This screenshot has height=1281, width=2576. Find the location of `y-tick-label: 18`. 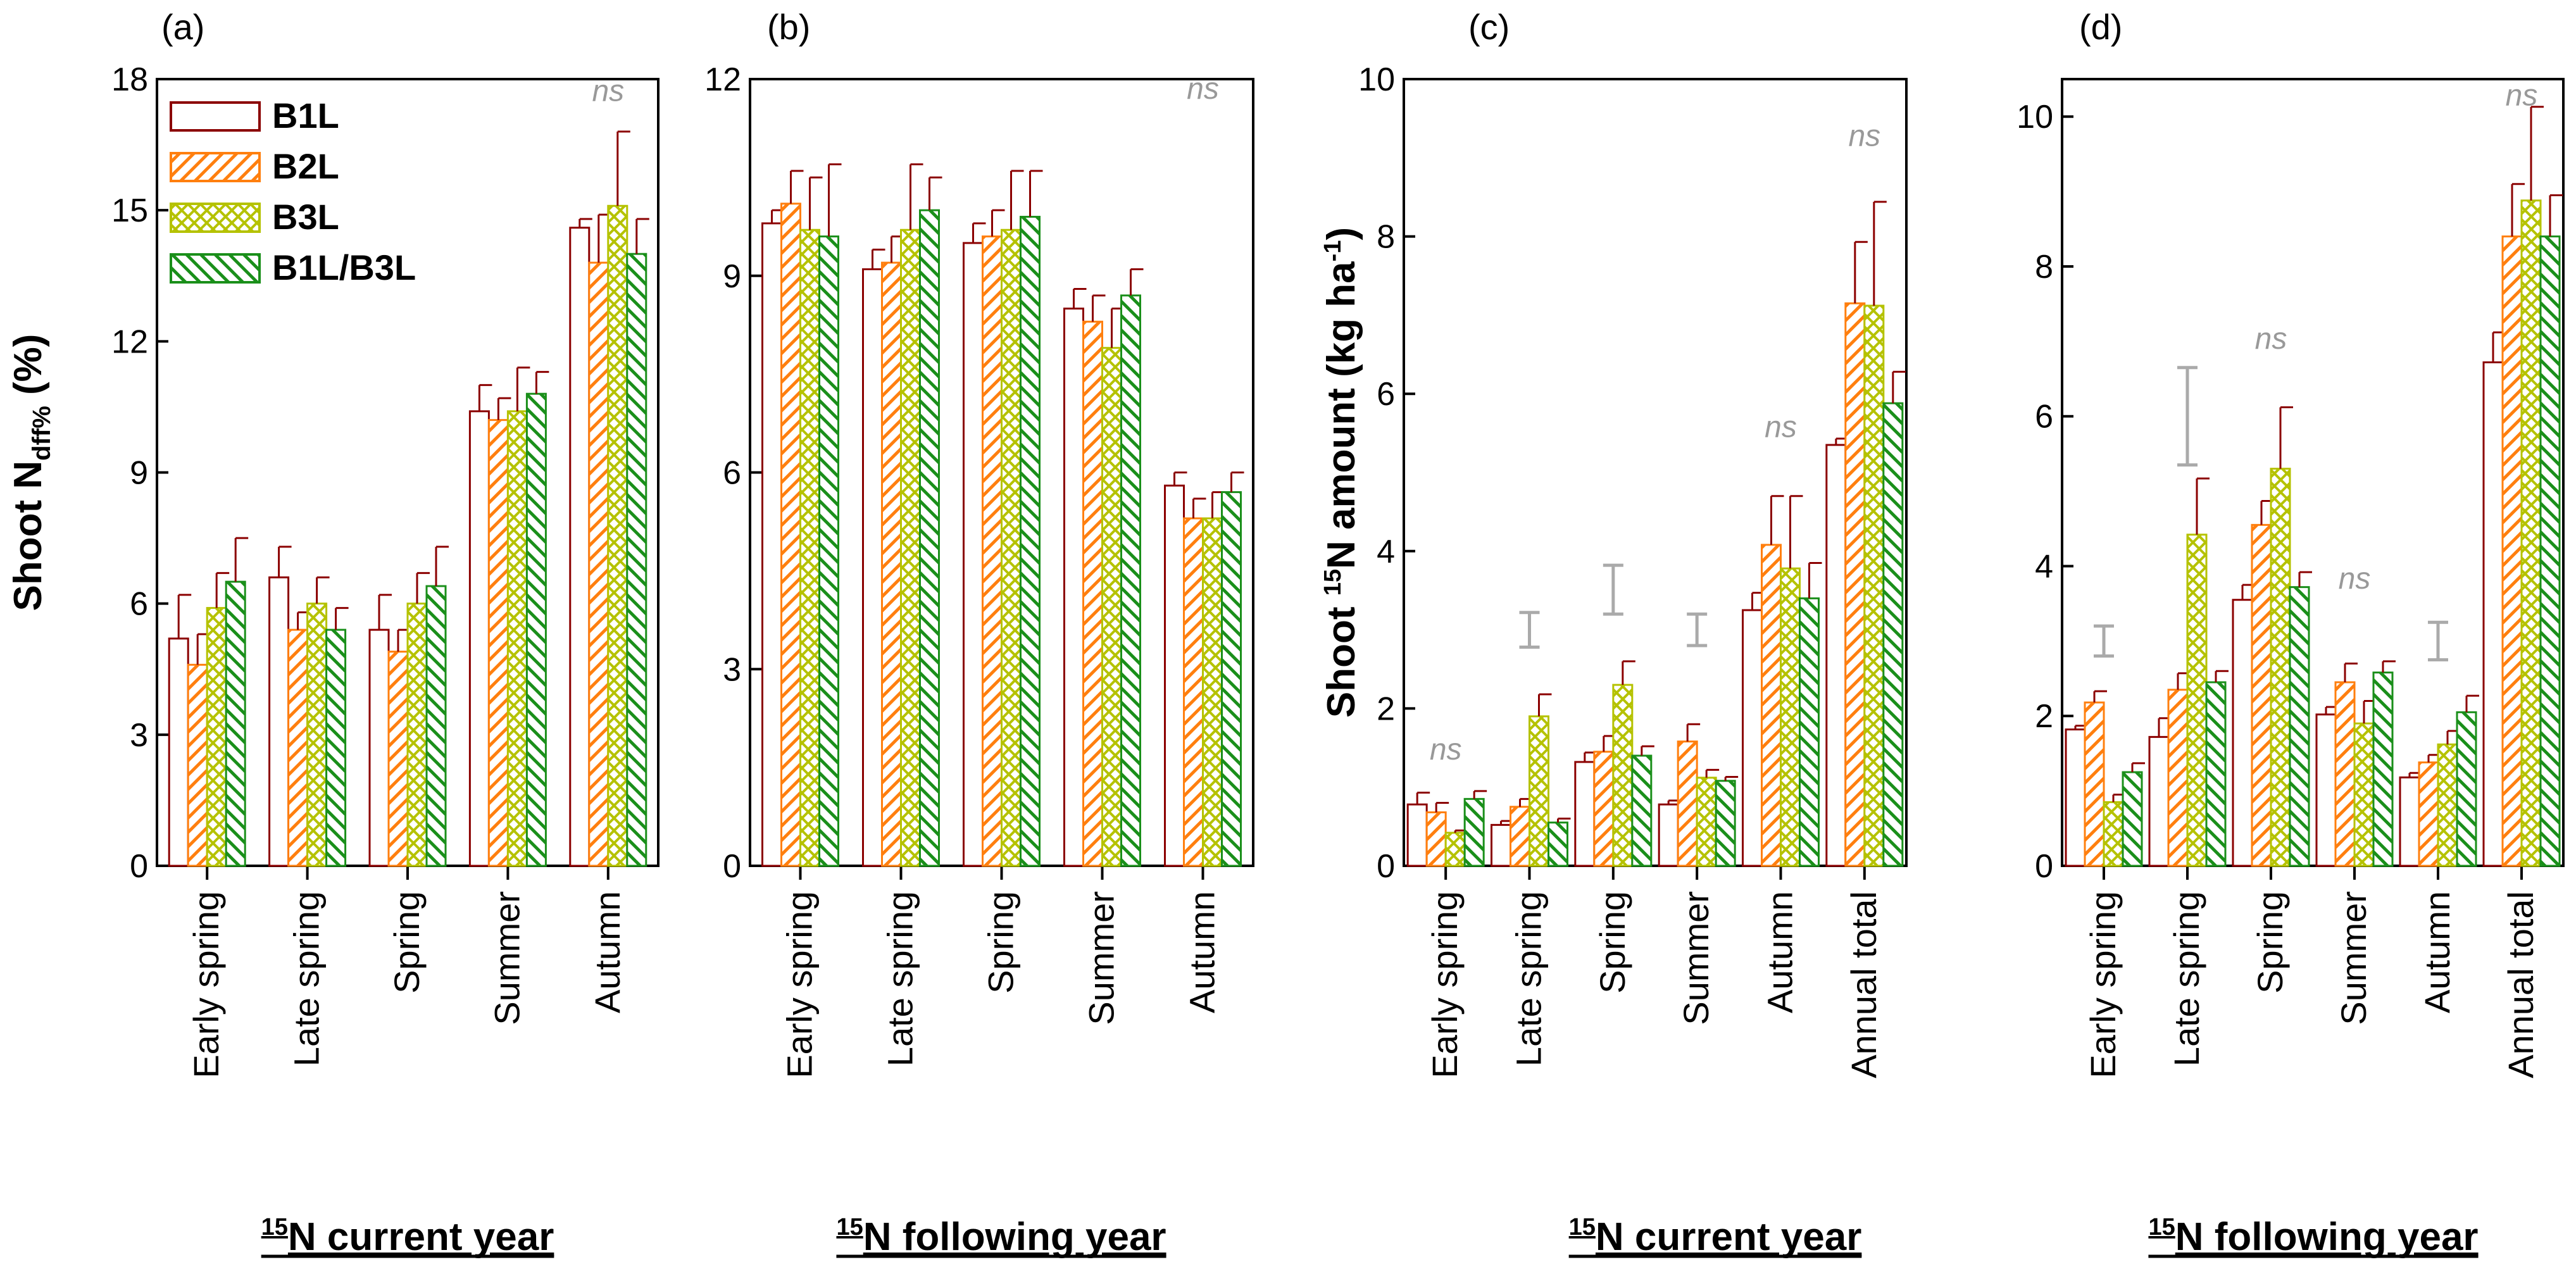

y-tick-label: 18 is located at coordinates (129, 79).